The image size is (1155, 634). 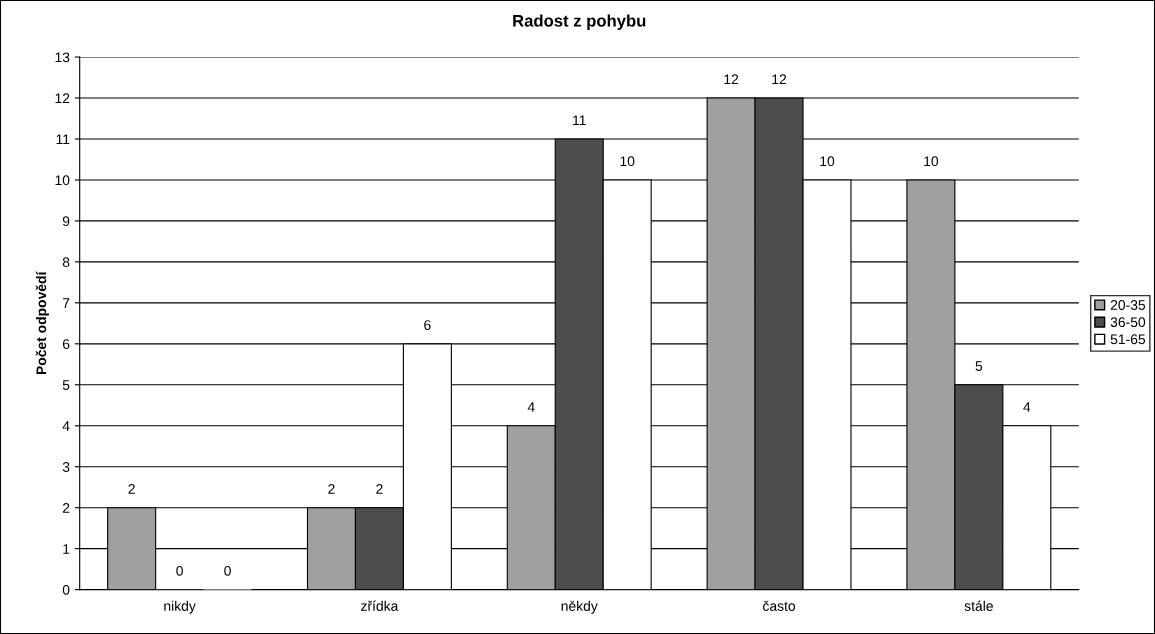 I want to click on y-tick-label: 9, so click(x=66, y=221).